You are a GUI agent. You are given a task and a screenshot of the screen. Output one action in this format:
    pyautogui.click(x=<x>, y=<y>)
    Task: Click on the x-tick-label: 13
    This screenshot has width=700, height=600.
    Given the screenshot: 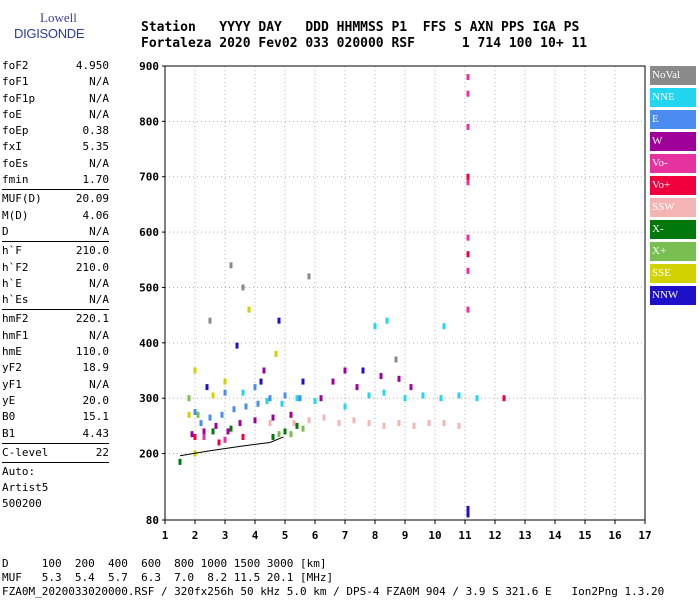 What is the action you would take?
    pyautogui.click(x=524, y=535)
    